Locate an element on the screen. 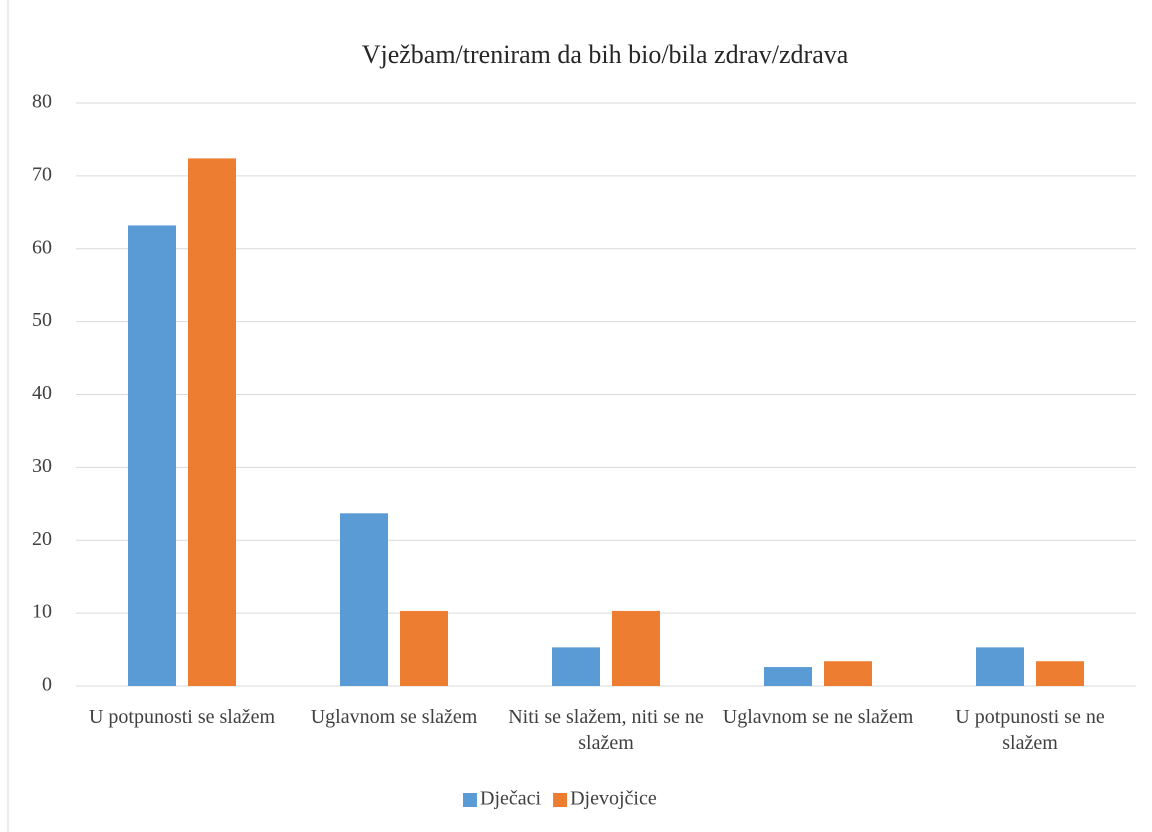 The width and height of the screenshot is (1152, 832). y-tick-label: 30 is located at coordinates (42, 466).